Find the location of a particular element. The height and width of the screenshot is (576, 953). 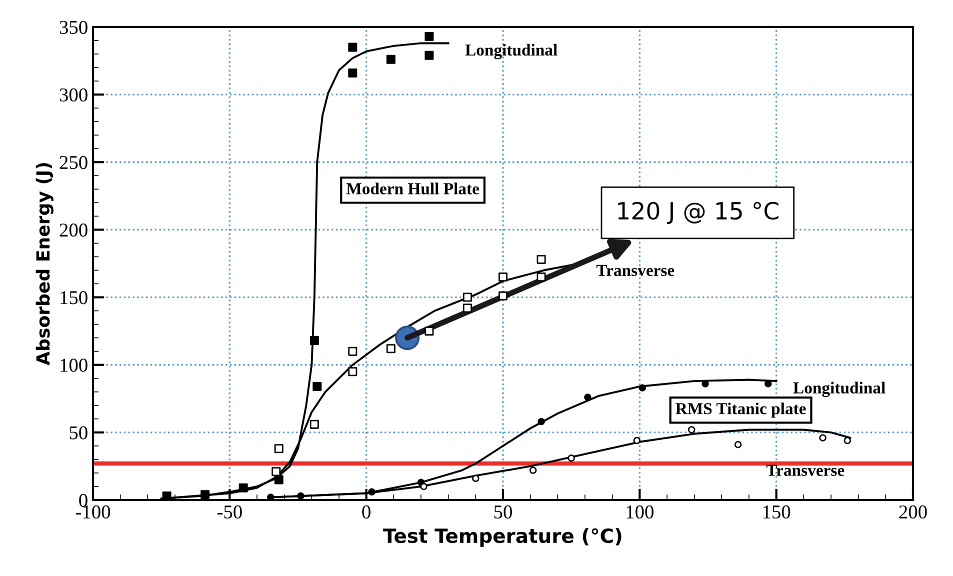

annotation: Modern Hull Plate is located at coordinates (413, 188).